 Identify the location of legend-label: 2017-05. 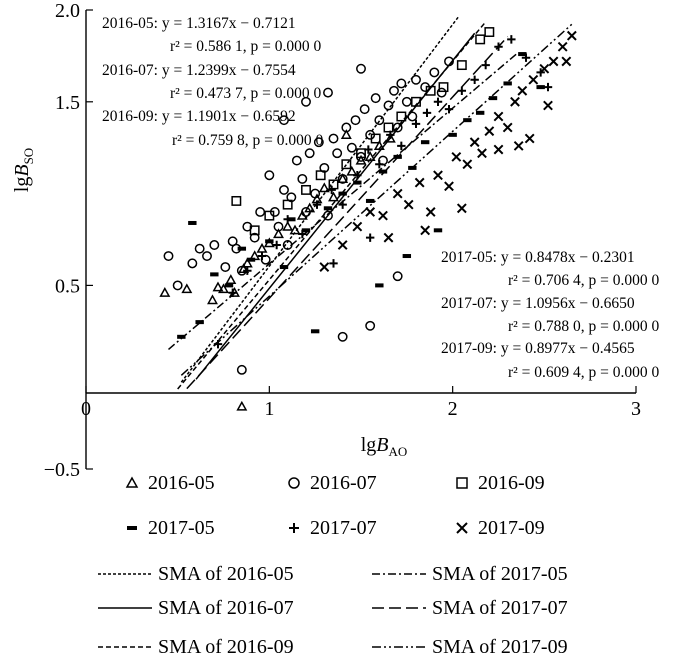
(181, 528).